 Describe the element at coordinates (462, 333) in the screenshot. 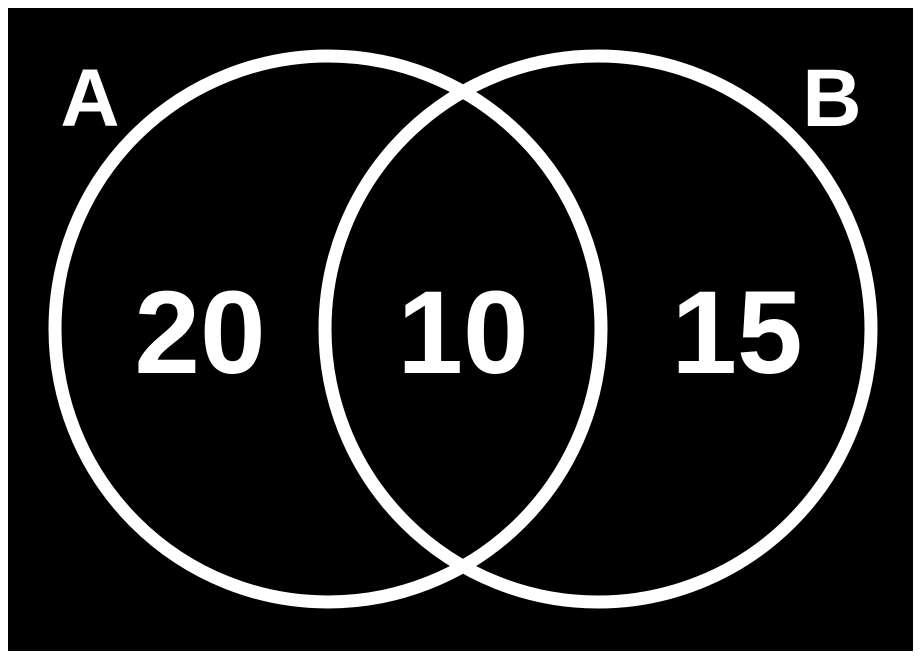

I see `region-intersection-count: 10` at that location.